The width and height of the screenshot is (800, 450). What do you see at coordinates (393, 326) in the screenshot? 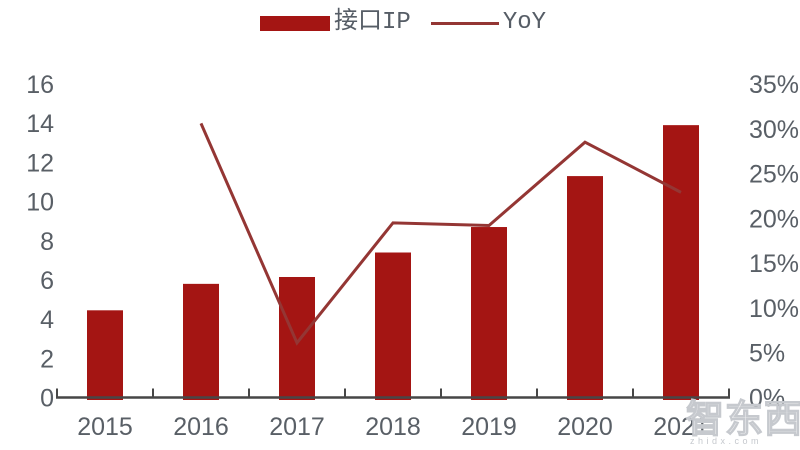
I see `bar-2018` at bounding box center [393, 326].